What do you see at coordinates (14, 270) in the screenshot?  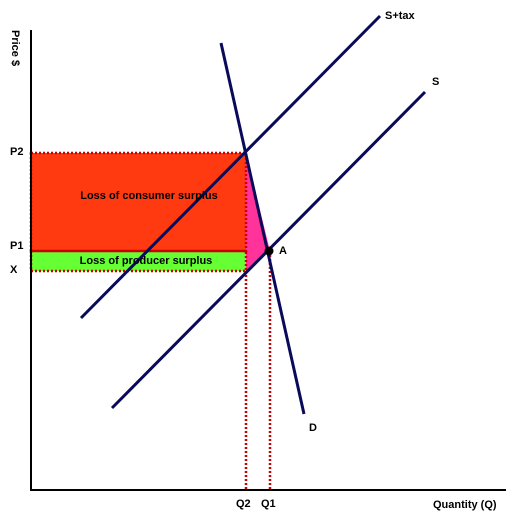 I see `price-label: X` at bounding box center [14, 270].